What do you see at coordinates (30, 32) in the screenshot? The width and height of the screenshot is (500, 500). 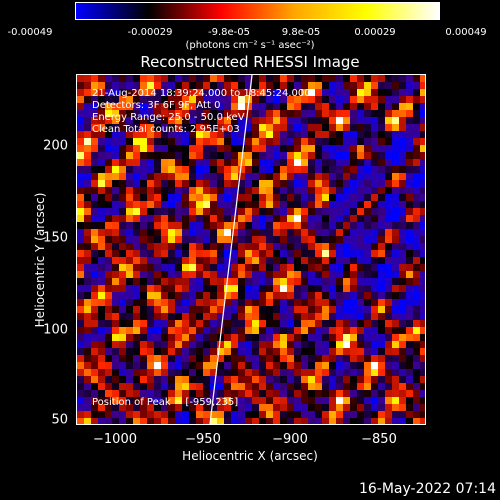 I see `colorbar-tick: -0.00049` at bounding box center [30, 32].